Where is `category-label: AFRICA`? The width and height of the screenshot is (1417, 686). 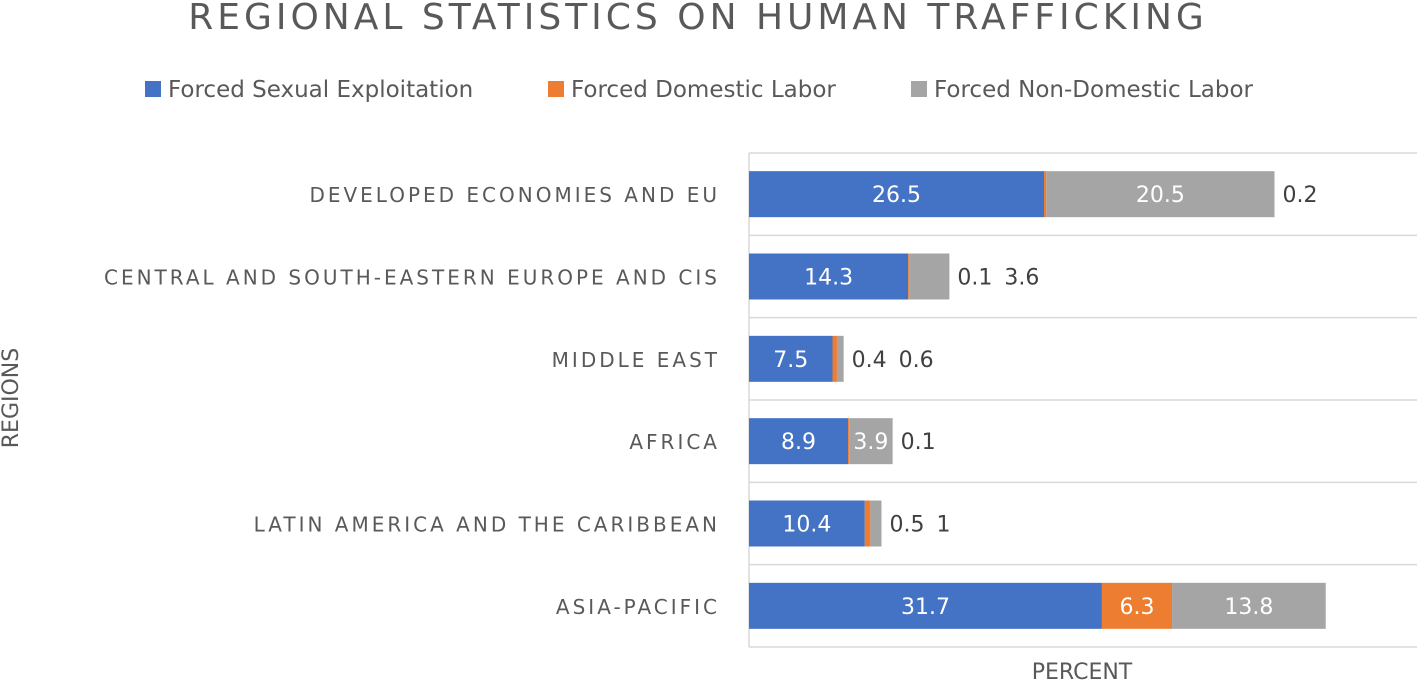 category-label: AFRICA is located at coordinates (674, 442).